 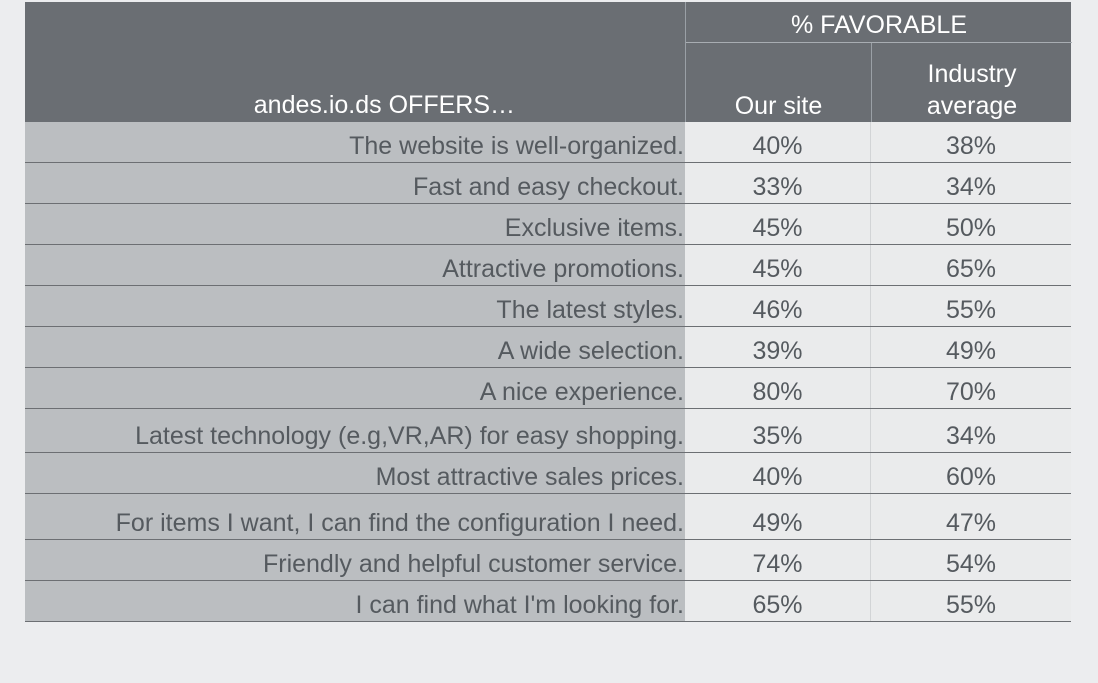 What do you see at coordinates (355, 224) in the screenshot?
I see `row-label-cell: Exclusive items.` at bounding box center [355, 224].